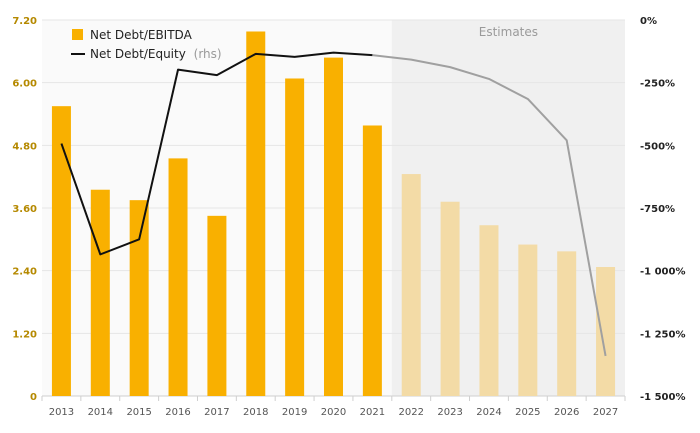 This screenshot has width=700, height=433. What do you see at coordinates (61, 412) in the screenshot?
I see `x-tick-label: 2013` at bounding box center [61, 412].